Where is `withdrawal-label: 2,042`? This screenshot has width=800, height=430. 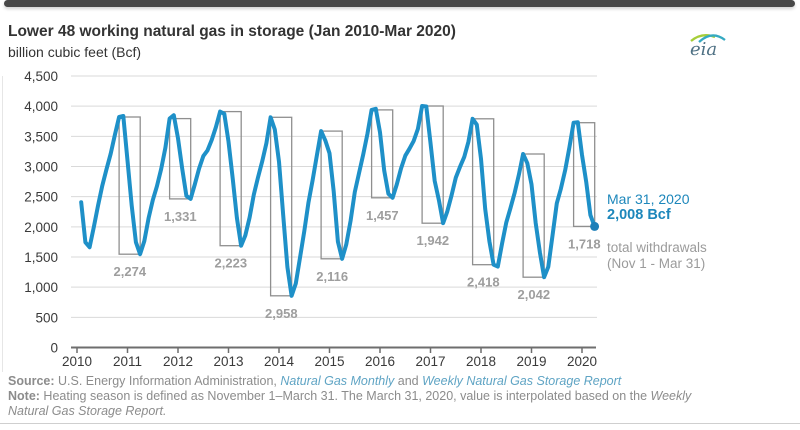
withdrawal-label: 2,042 is located at coordinates (534, 294).